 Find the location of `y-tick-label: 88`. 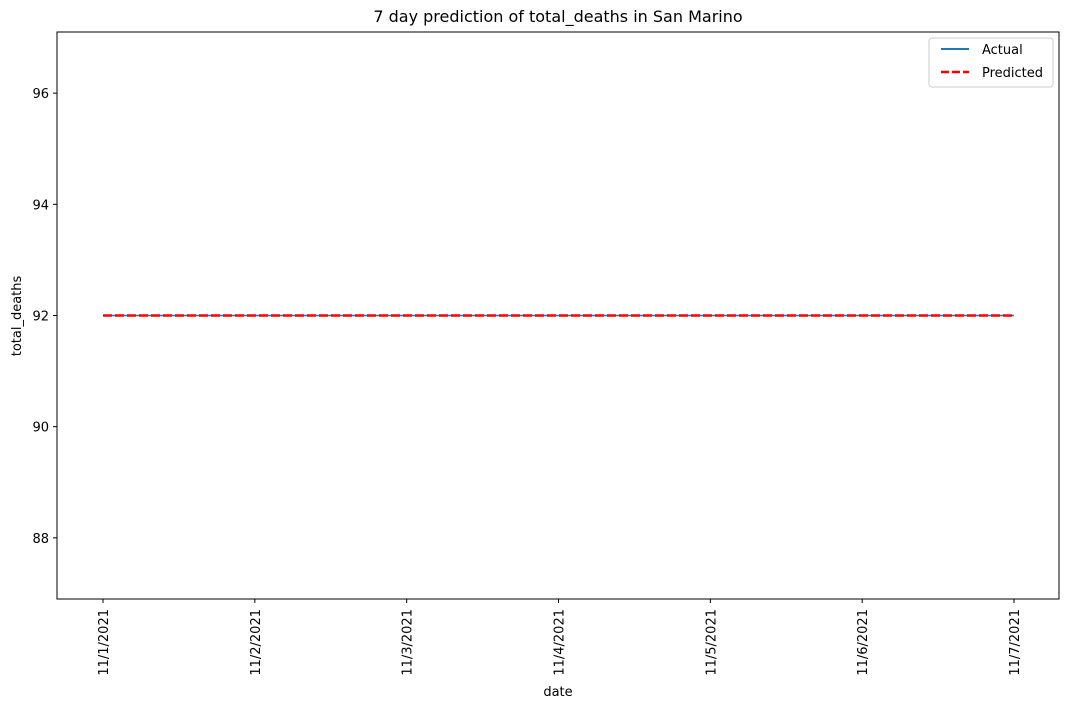

y-tick-label: 88 is located at coordinates (40, 539).